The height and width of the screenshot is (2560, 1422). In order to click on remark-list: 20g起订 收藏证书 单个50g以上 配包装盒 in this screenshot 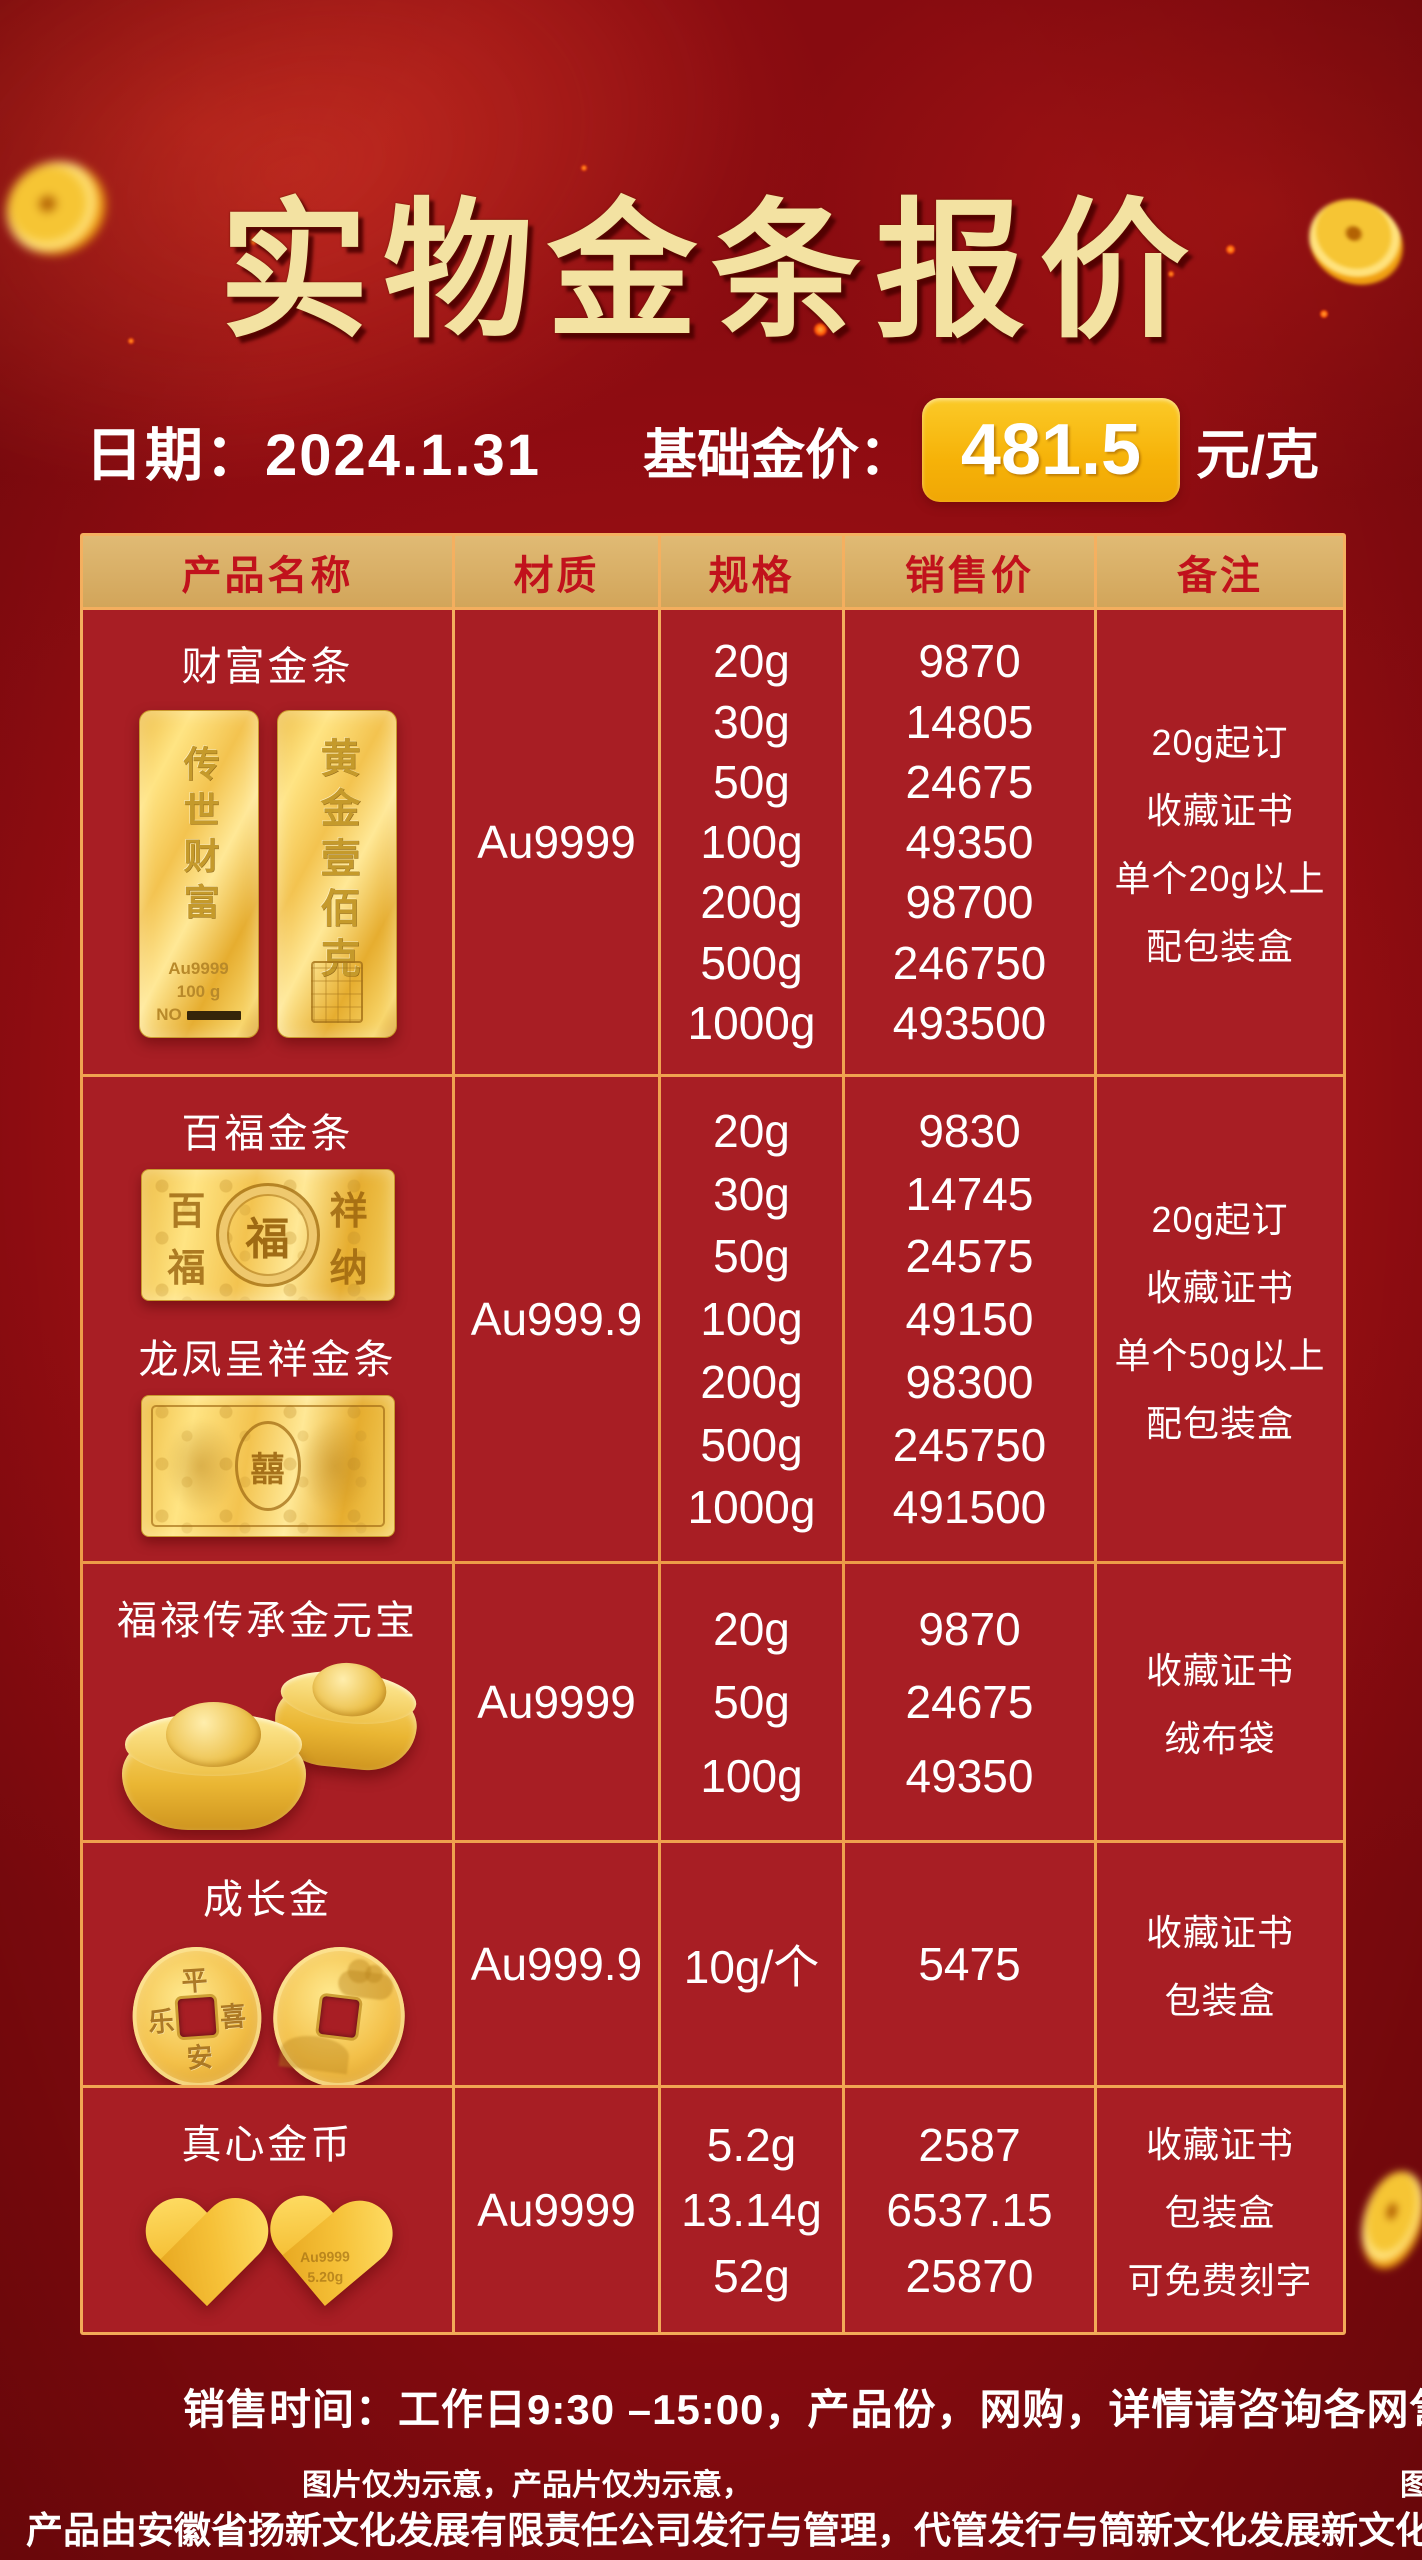, I will do `click(1220, 1319)`.